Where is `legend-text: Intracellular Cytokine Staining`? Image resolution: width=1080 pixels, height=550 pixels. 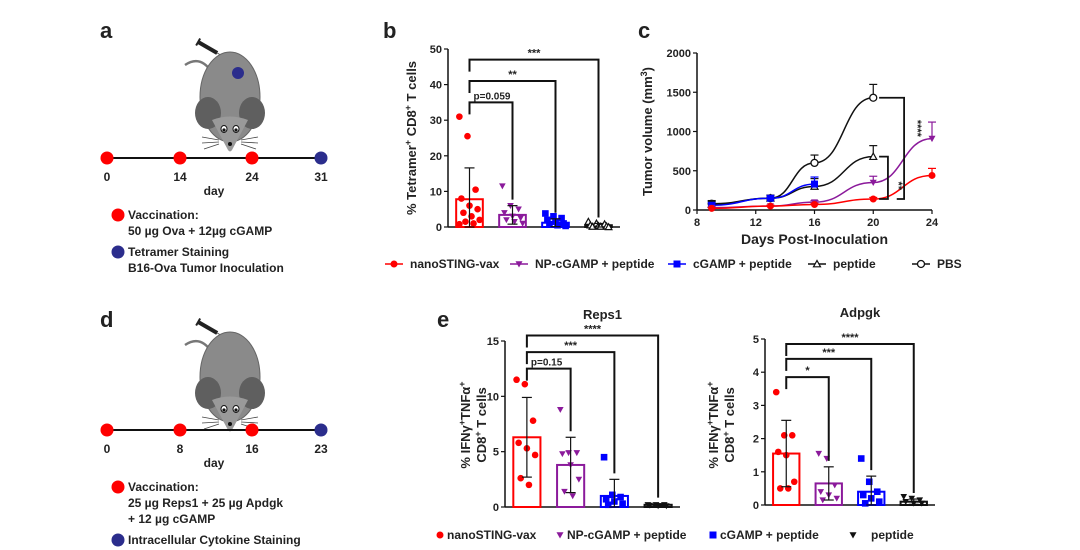
legend-text: Intracellular Cytokine Staining is located at coordinates (214, 540).